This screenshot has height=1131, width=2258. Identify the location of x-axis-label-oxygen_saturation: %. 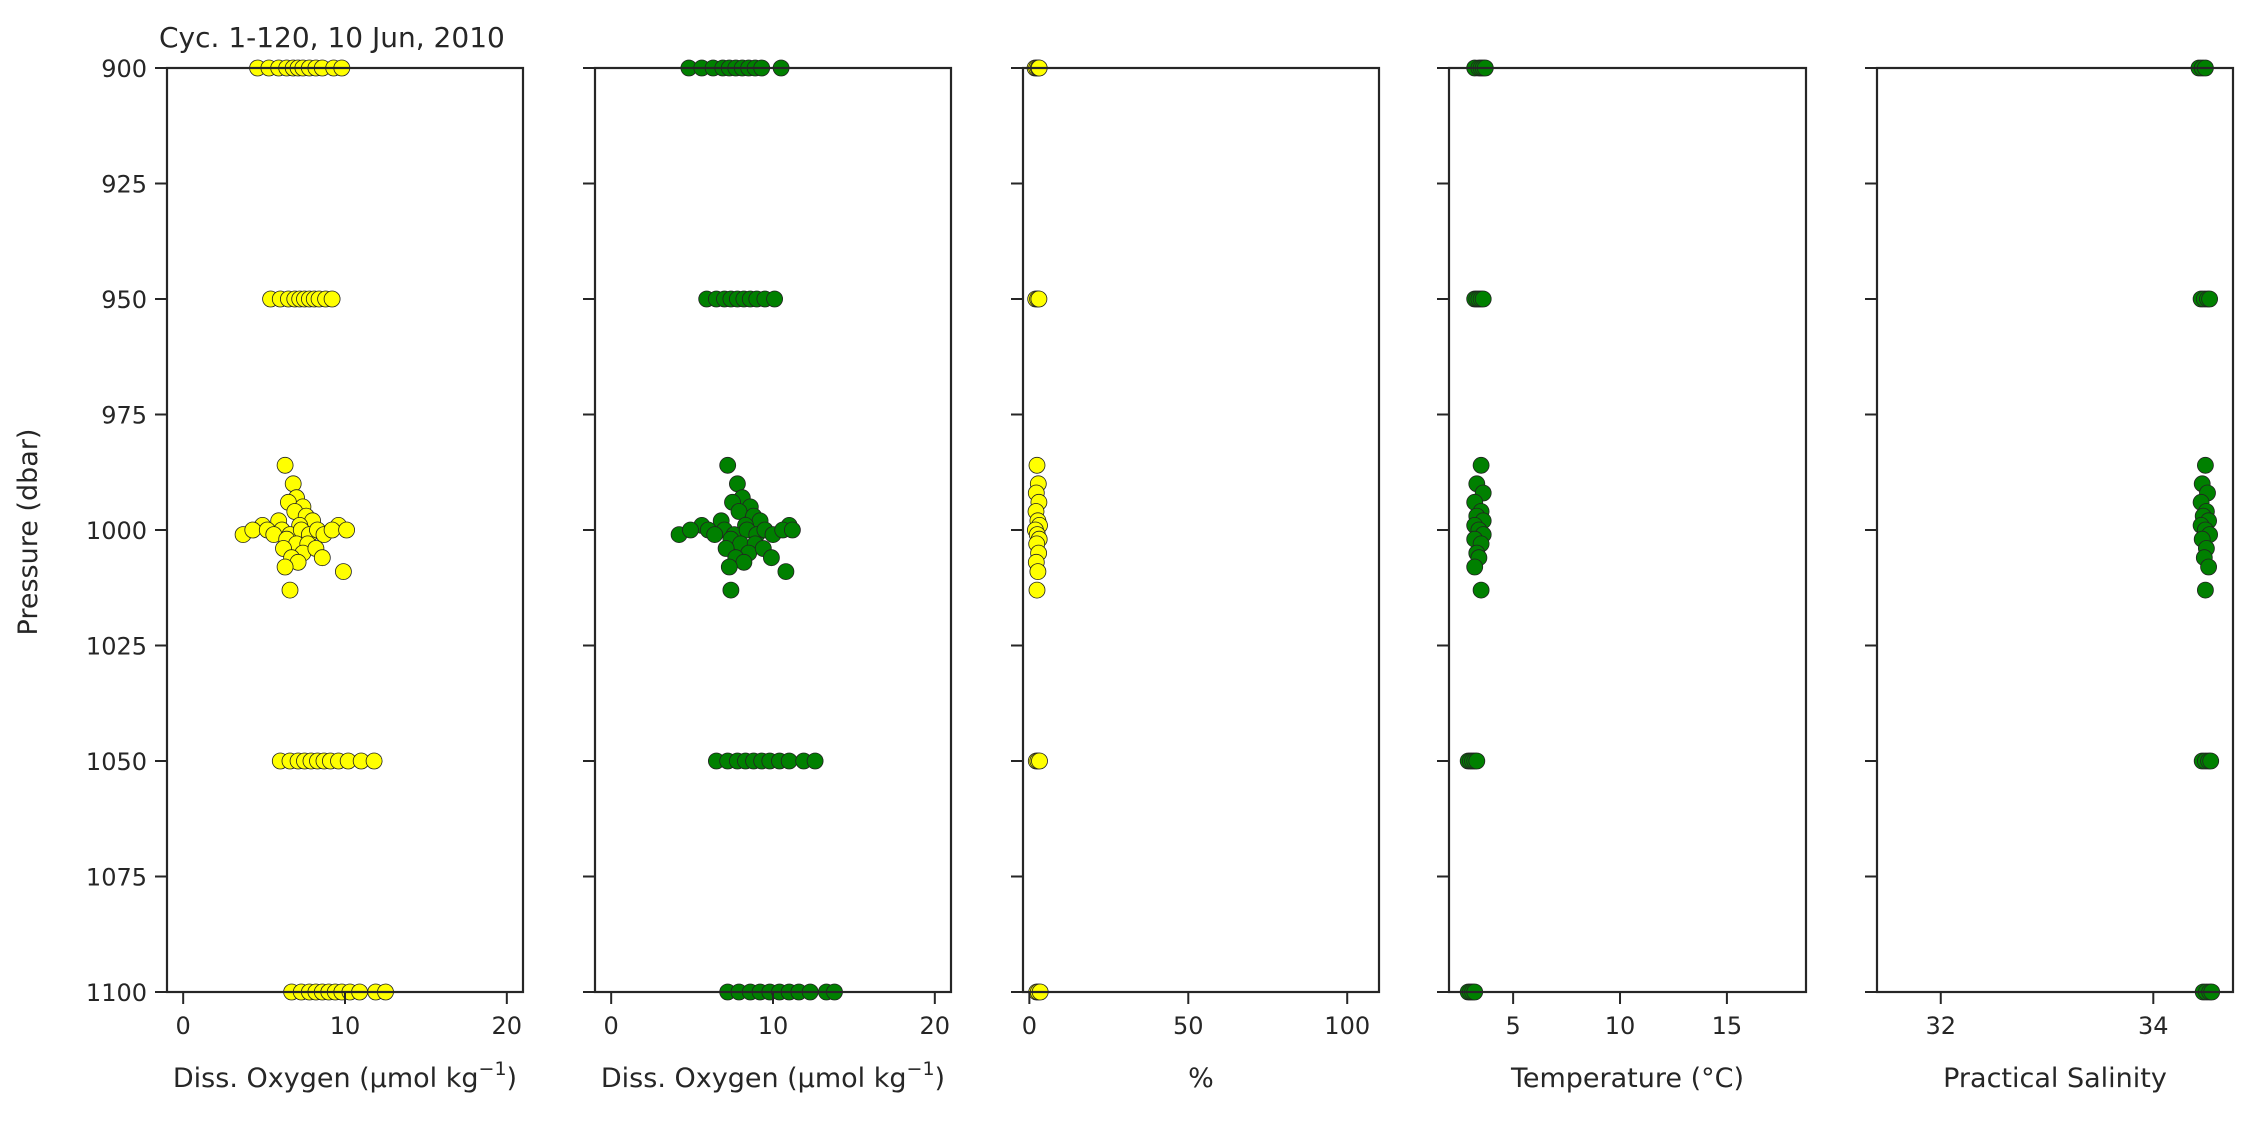
(1201, 1078).